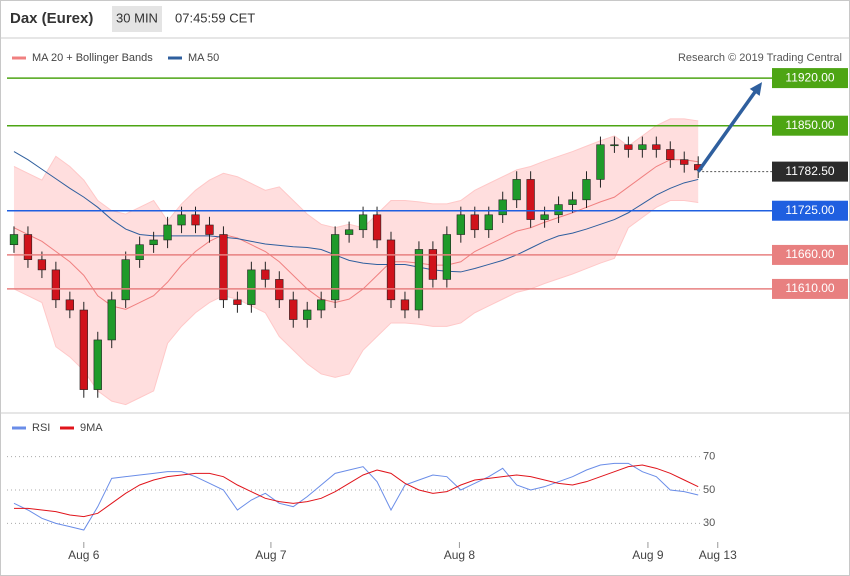 Image resolution: width=850 pixels, height=576 pixels. What do you see at coordinates (203, 58) in the screenshot?
I see `legend-label: MA 50` at bounding box center [203, 58].